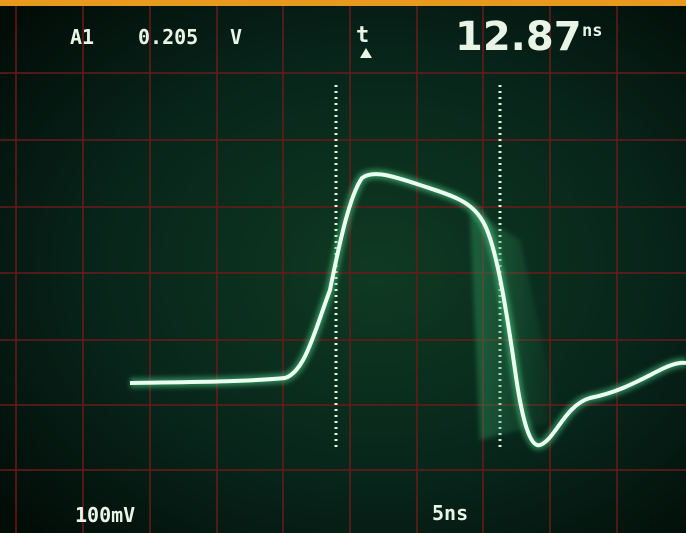 The height and width of the screenshot is (533, 686). I want to click on top-border, so click(343, 3).